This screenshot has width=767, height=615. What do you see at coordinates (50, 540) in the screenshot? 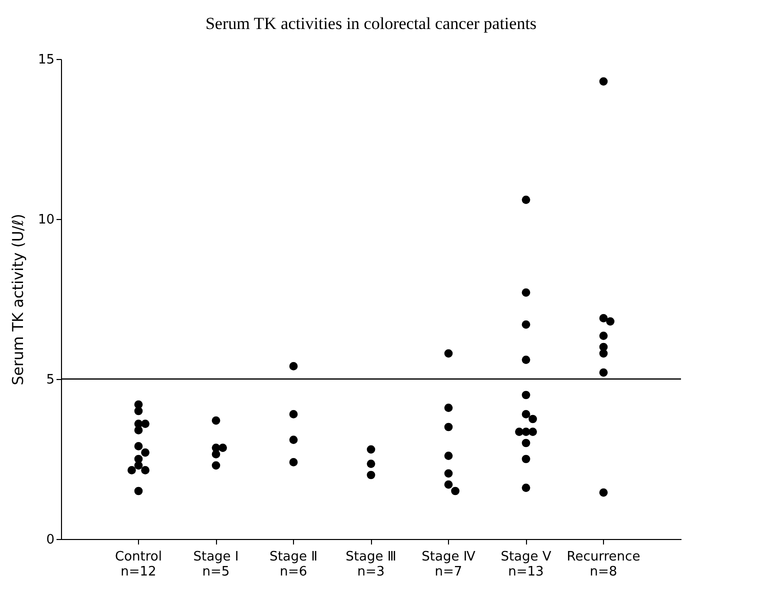
I see `y-tick-label: 0` at bounding box center [50, 540].